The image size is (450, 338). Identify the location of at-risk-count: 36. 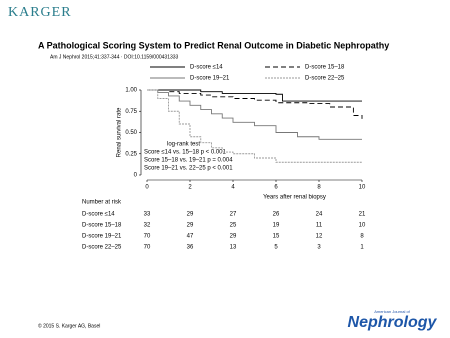
(190, 248).